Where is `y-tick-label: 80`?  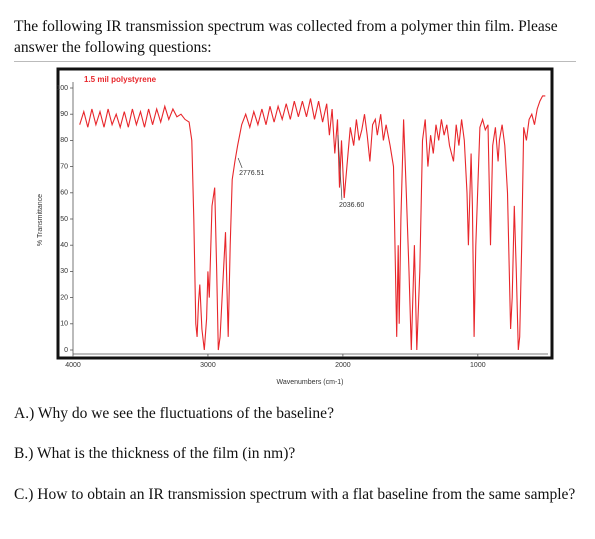
y-tick-label: 80 is located at coordinates (64, 140).